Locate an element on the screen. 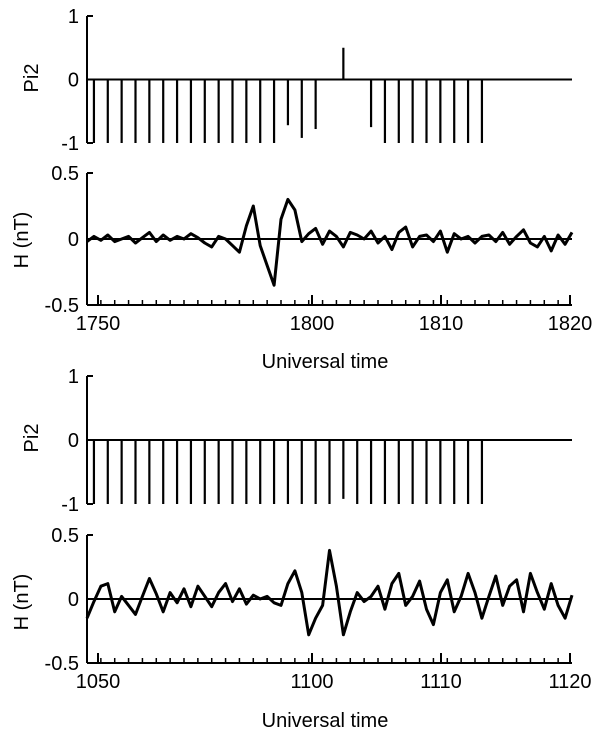  x-tick-label: 1050 is located at coordinates (98, 682).